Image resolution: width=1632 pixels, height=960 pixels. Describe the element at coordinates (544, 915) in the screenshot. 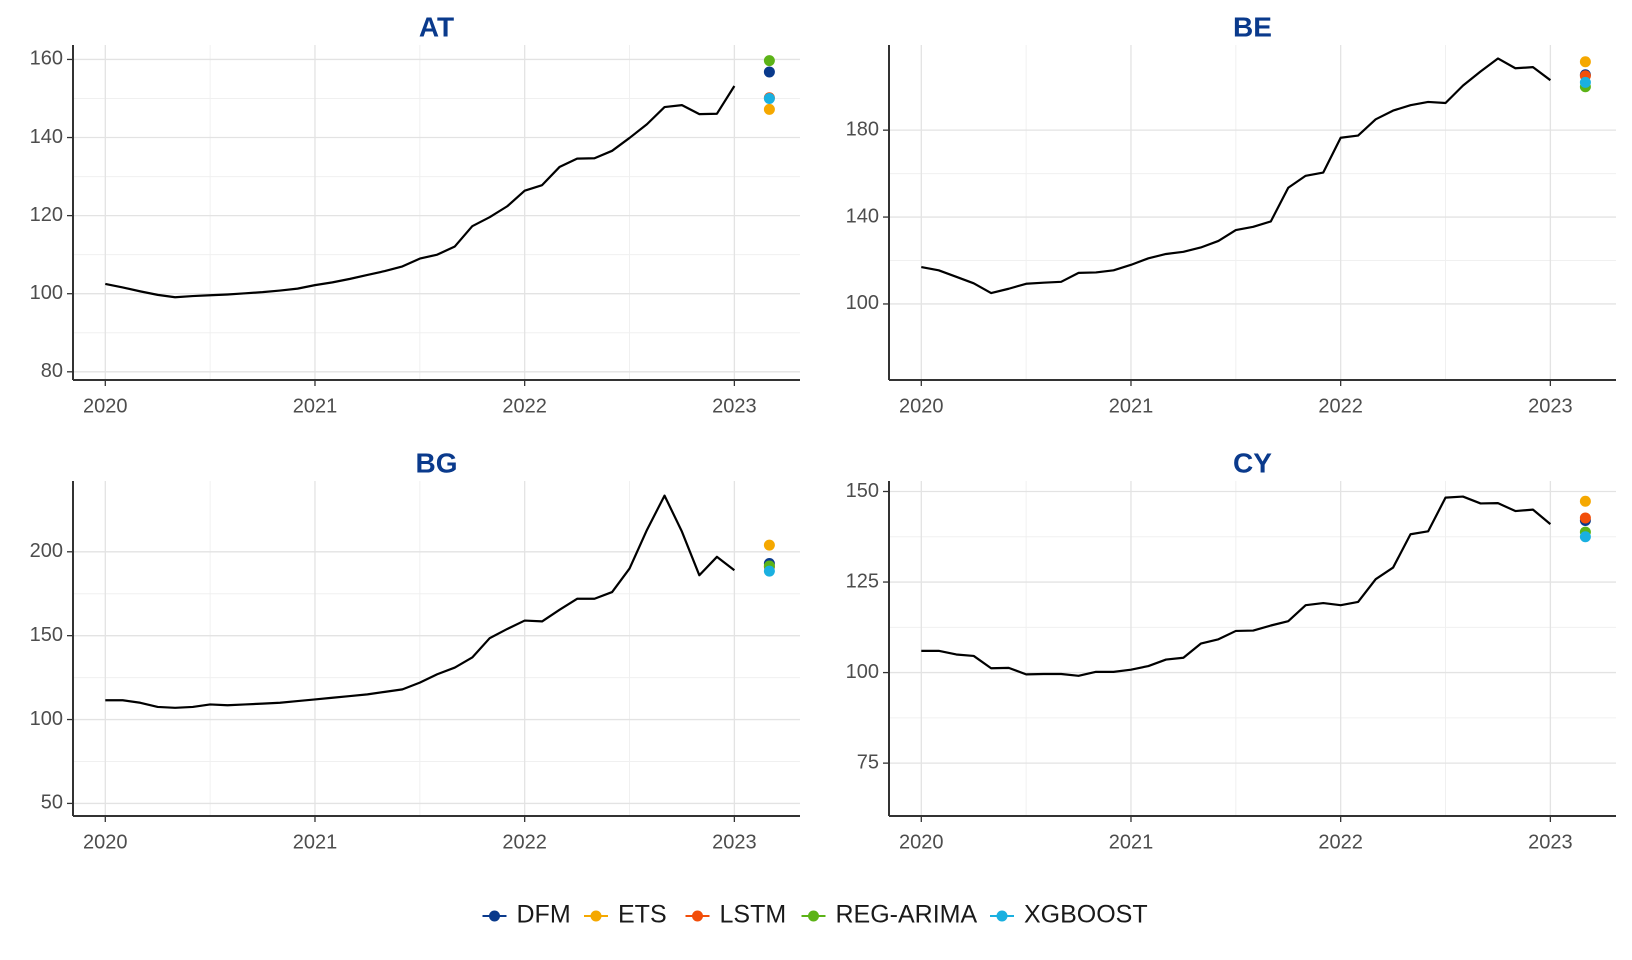

I see `legend-label: DFM` at that location.